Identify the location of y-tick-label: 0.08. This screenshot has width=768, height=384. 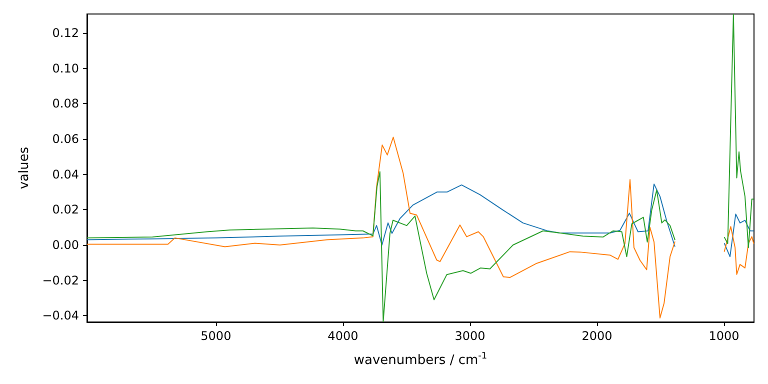
(65, 103).